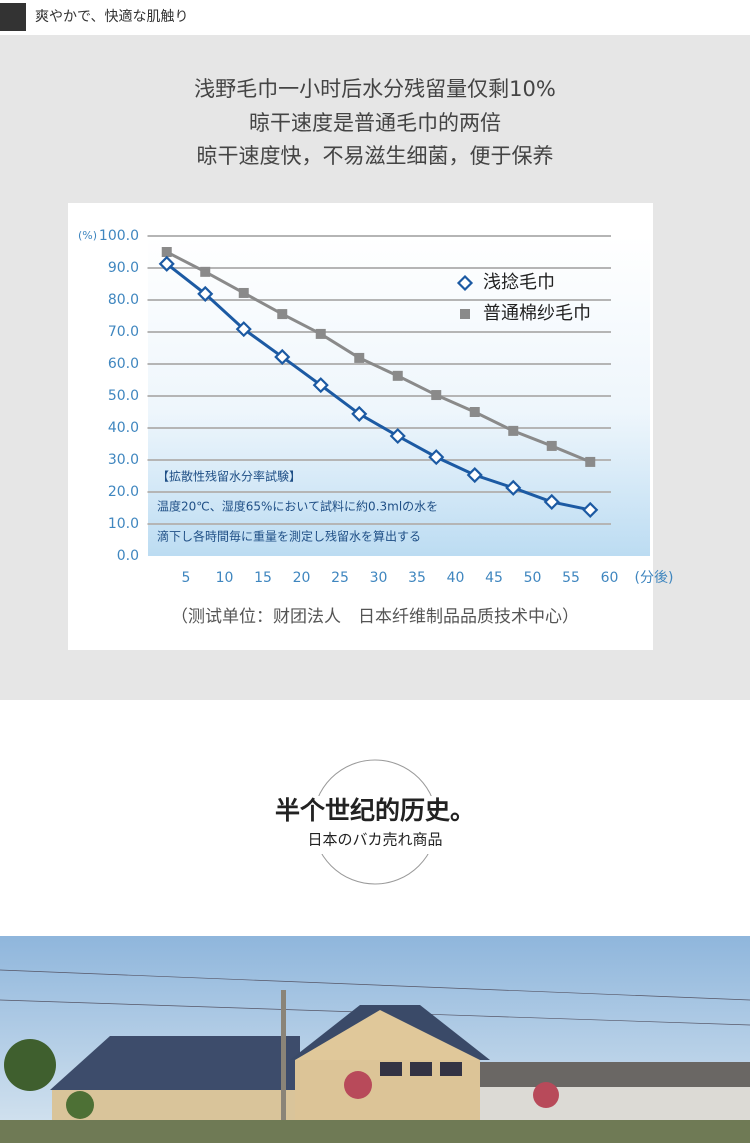 Image resolution: width=750 pixels, height=1143 pixels. What do you see at coordinates (375, 156) in the screenshot?
I see `headline: 晾干速度快，不易滋生细菌，便于保养` at bounding box center [375, 156].